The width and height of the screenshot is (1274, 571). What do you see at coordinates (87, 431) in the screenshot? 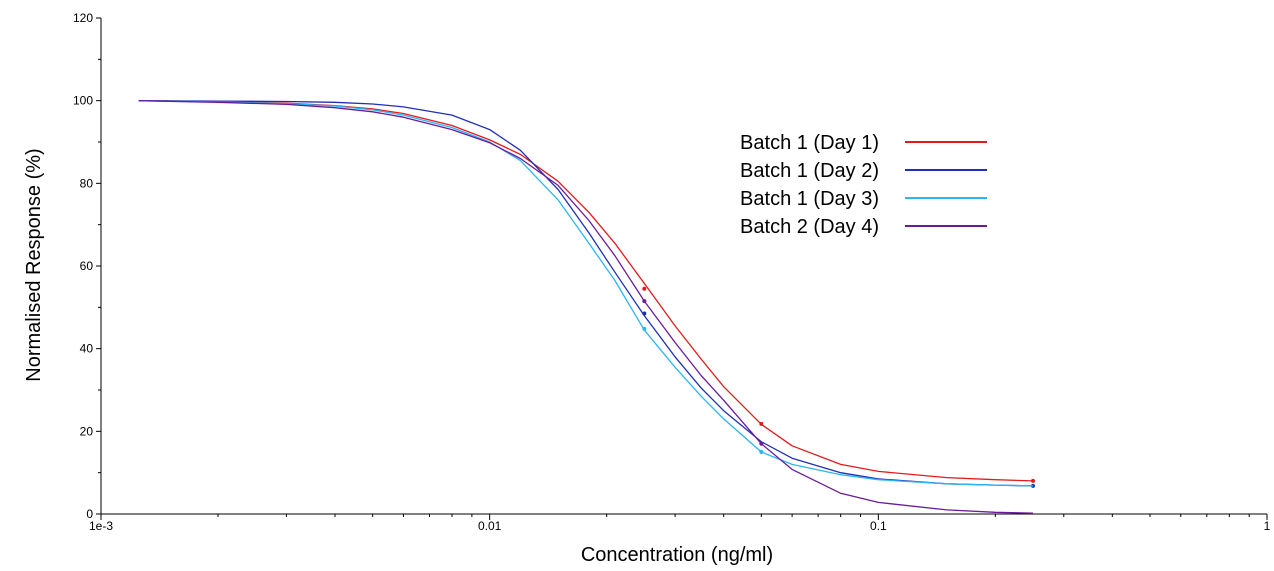
I see `y-tick-label: 20` at bounding box center [87, 431].